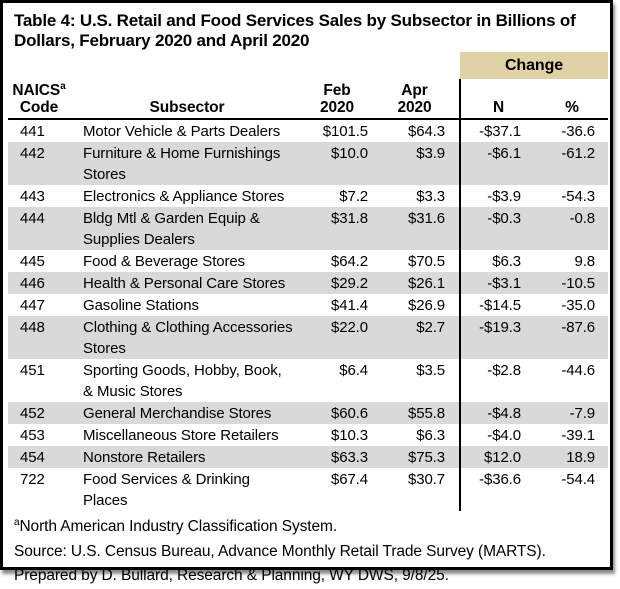  What do you see at coordinates (497, 196) in the screenshot?
I see `change-n-cell: -$3.9` at bounding box center [497, 196].